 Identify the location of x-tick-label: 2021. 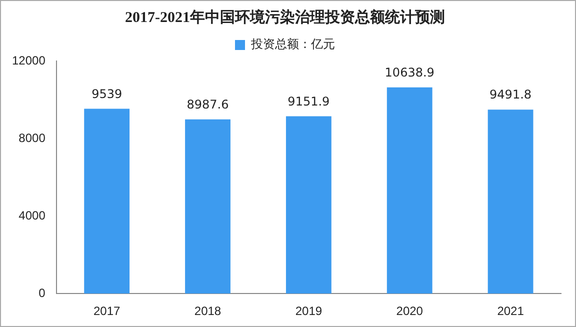
(510, 311).